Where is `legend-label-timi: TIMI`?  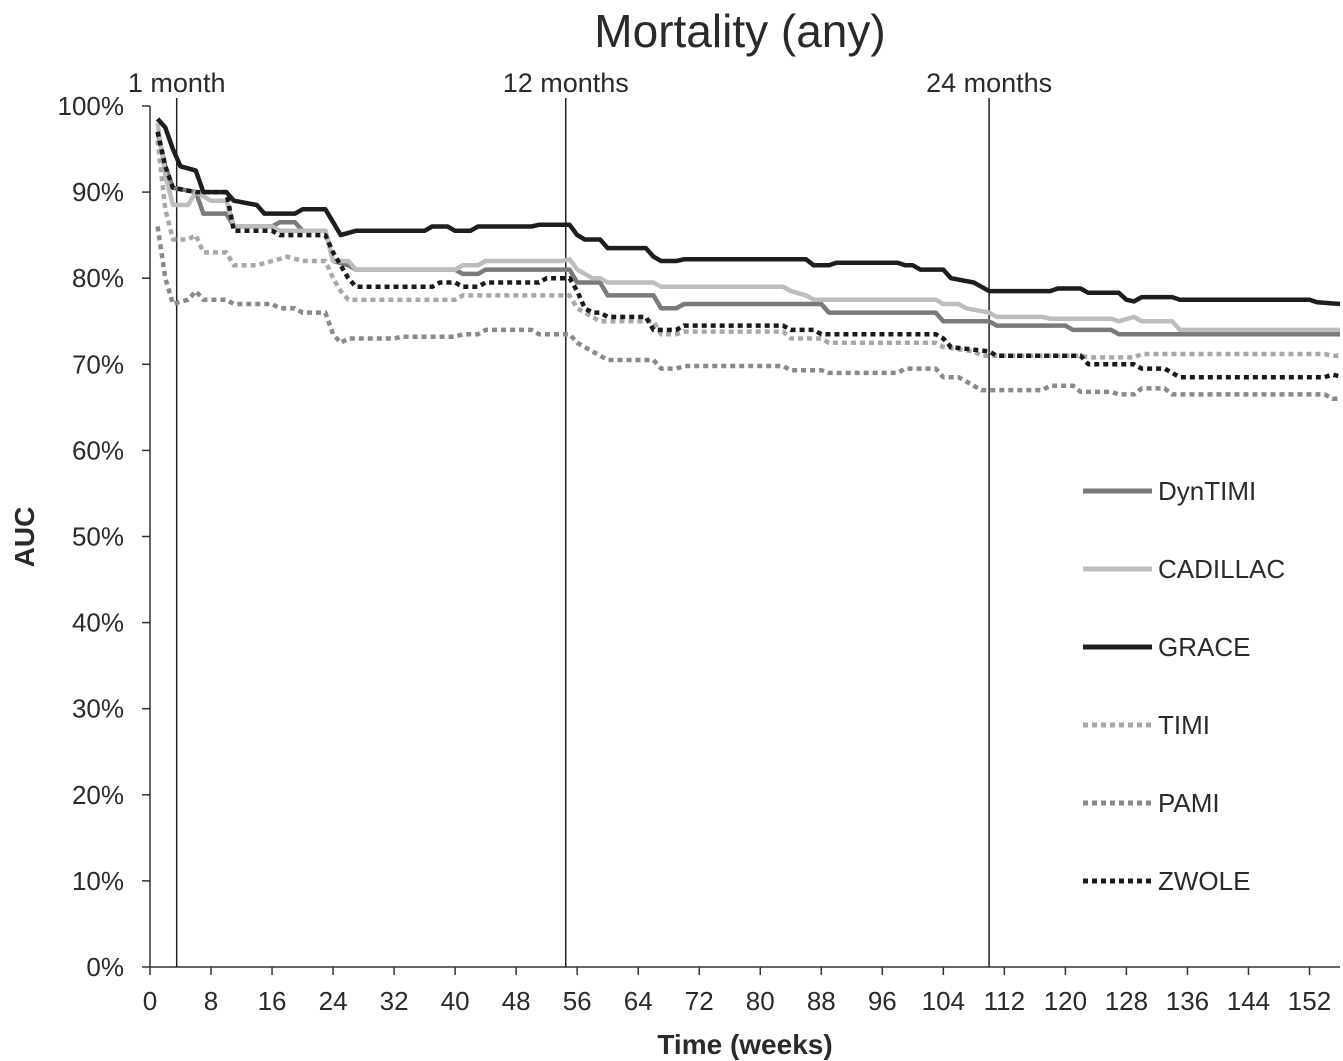 legend-label-timi: TIMI is located at coordinates (1184, 725).